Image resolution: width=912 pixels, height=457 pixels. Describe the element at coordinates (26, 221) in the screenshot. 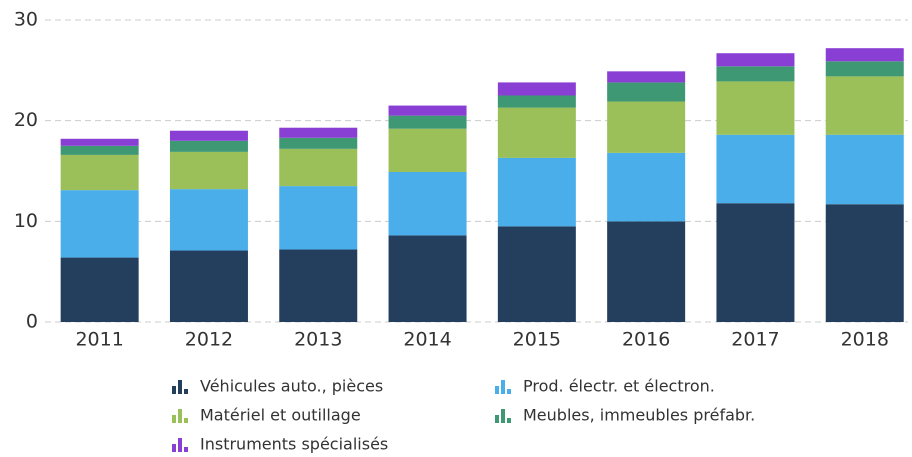

I see `y-tick-label: 10` at that location.